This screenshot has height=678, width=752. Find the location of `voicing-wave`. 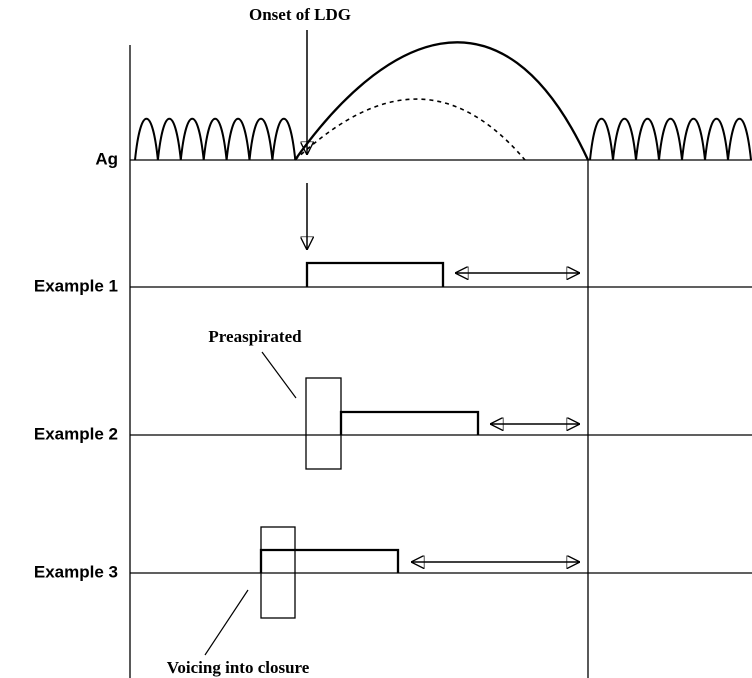

voicing-wave is located at coordinates (443, 139).